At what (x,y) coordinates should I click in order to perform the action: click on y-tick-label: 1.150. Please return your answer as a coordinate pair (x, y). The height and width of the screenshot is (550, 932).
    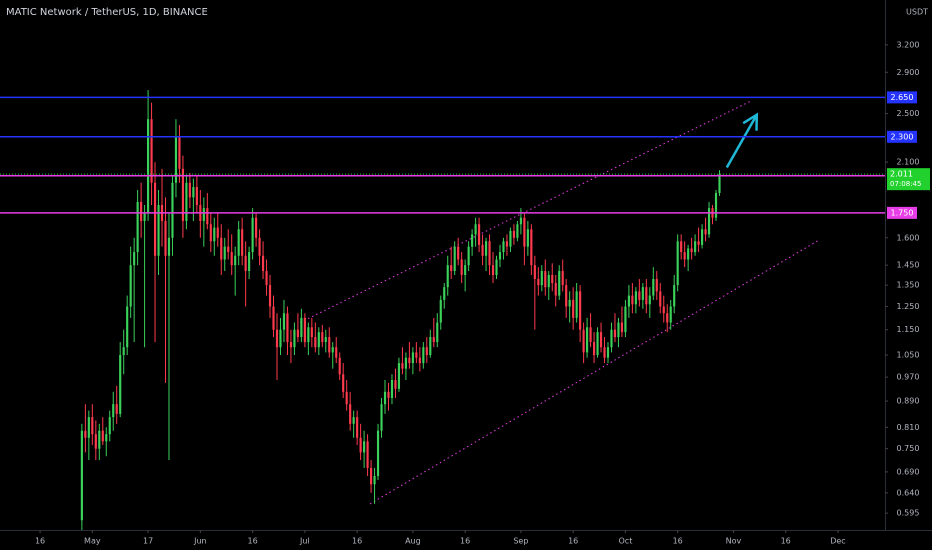
    Looking at the image, I should click on (908, 329).